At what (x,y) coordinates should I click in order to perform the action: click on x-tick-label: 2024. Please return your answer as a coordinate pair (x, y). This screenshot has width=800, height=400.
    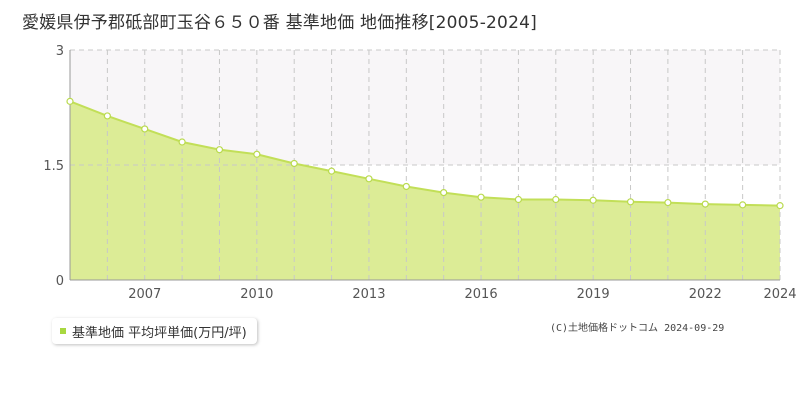
    Looking at the image, I should click on (779, 294).